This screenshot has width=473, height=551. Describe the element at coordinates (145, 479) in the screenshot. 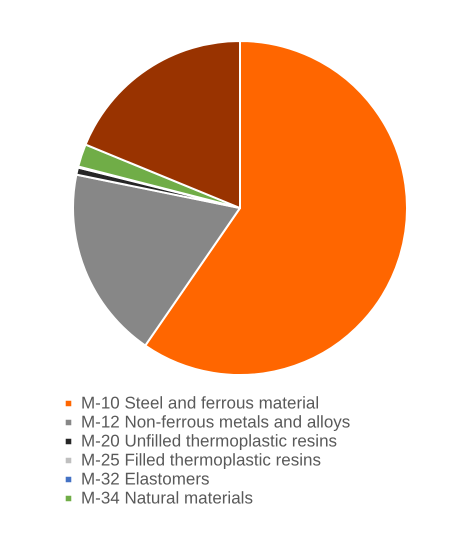

I see `legend-label: M-32 Elastomers` at that location.